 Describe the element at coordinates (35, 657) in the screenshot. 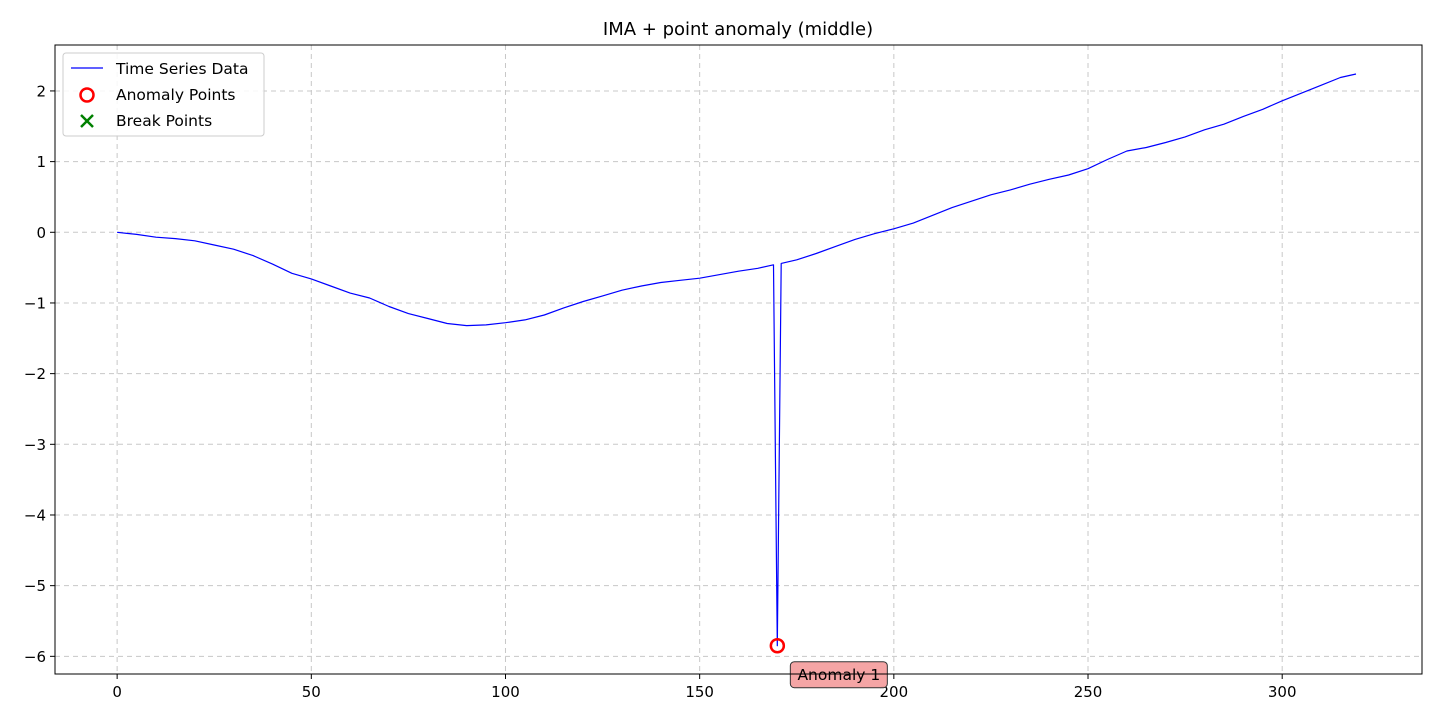

I see `y-tick-label: −6` at that location.